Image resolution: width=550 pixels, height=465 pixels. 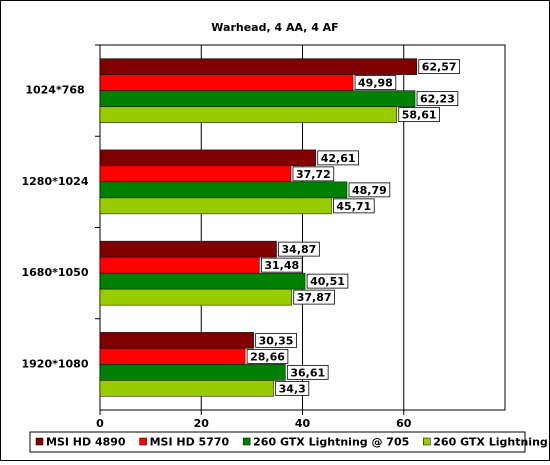 I want to click on value-label: 37,87, so click(x=314, y=297).